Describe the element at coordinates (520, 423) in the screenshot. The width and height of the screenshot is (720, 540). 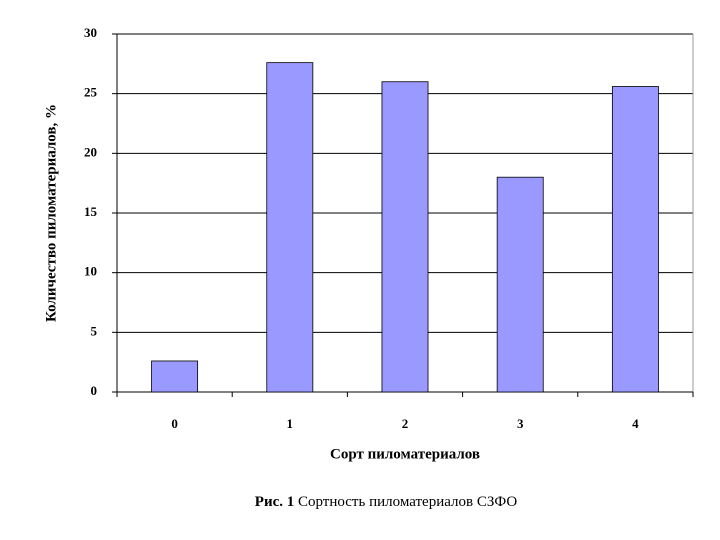
I see `x-tick-label: 3` at that location.